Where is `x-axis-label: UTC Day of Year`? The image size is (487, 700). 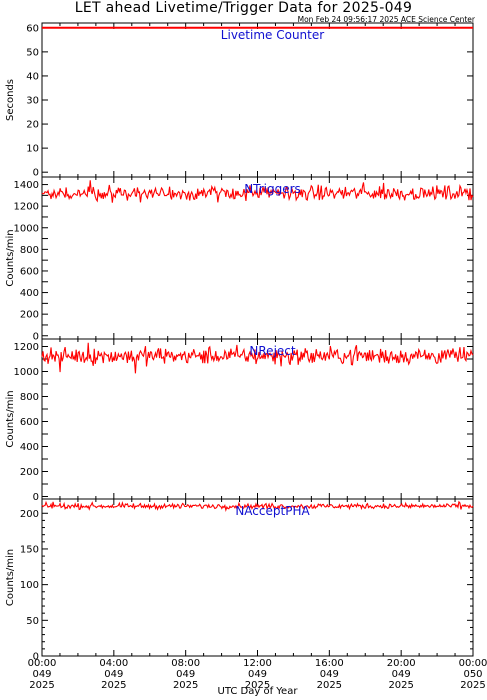
x-axis-label: UTC Day of Year is located at coordinates (258, 691).